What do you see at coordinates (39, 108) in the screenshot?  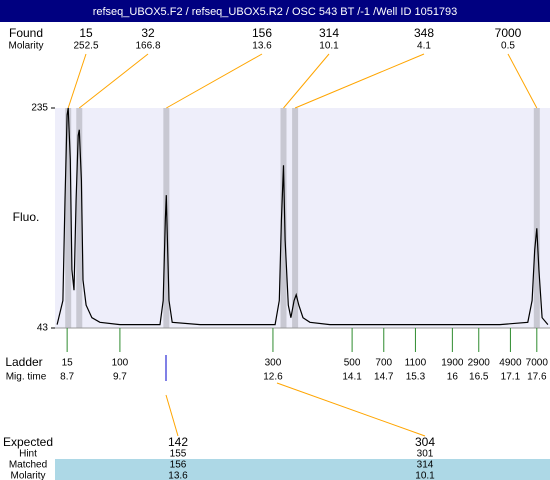 I see `y-tick-label: 235` at bounding box center [39, 108].